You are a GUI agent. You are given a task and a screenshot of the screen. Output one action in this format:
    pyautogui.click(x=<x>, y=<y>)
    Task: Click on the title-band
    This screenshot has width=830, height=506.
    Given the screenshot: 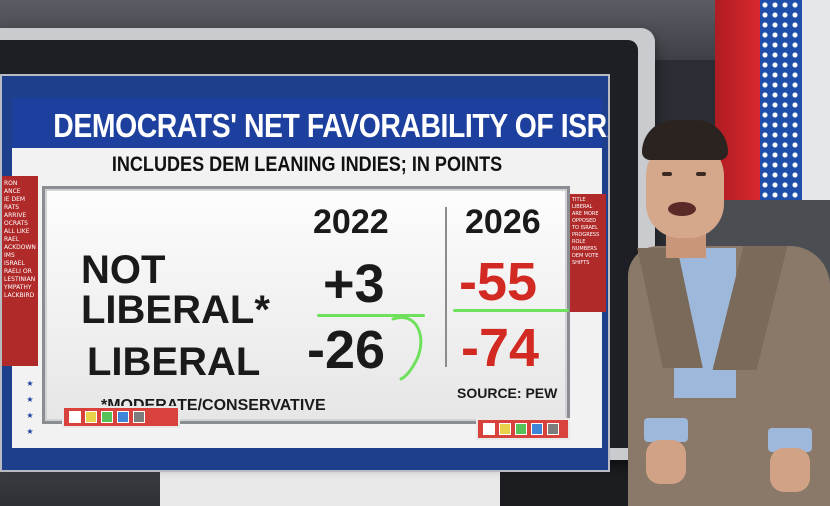 What is the action you would take?
    pyautogui.click(x=307, y=123)
    